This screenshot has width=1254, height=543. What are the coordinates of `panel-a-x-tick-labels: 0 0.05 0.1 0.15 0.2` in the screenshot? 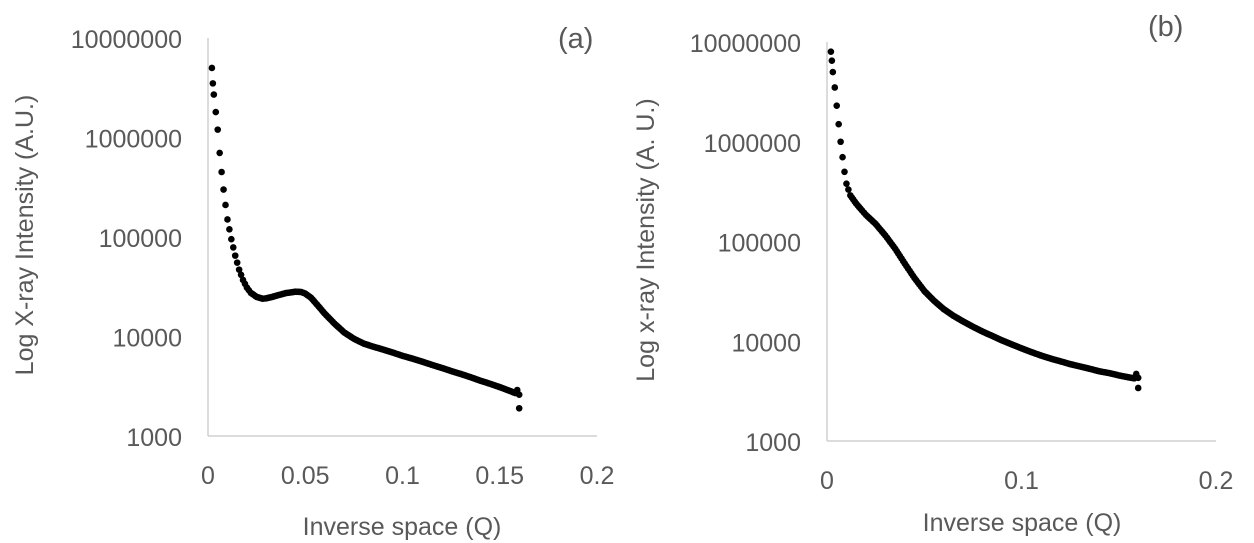 It's located at (407, 476).